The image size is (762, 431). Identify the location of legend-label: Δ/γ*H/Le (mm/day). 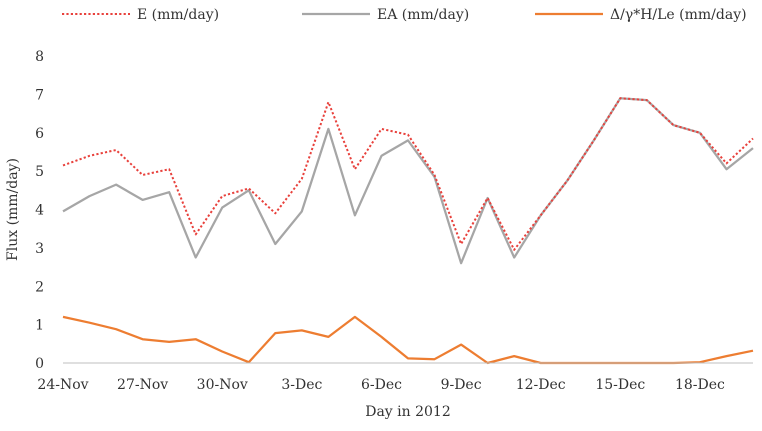
(678, 15).